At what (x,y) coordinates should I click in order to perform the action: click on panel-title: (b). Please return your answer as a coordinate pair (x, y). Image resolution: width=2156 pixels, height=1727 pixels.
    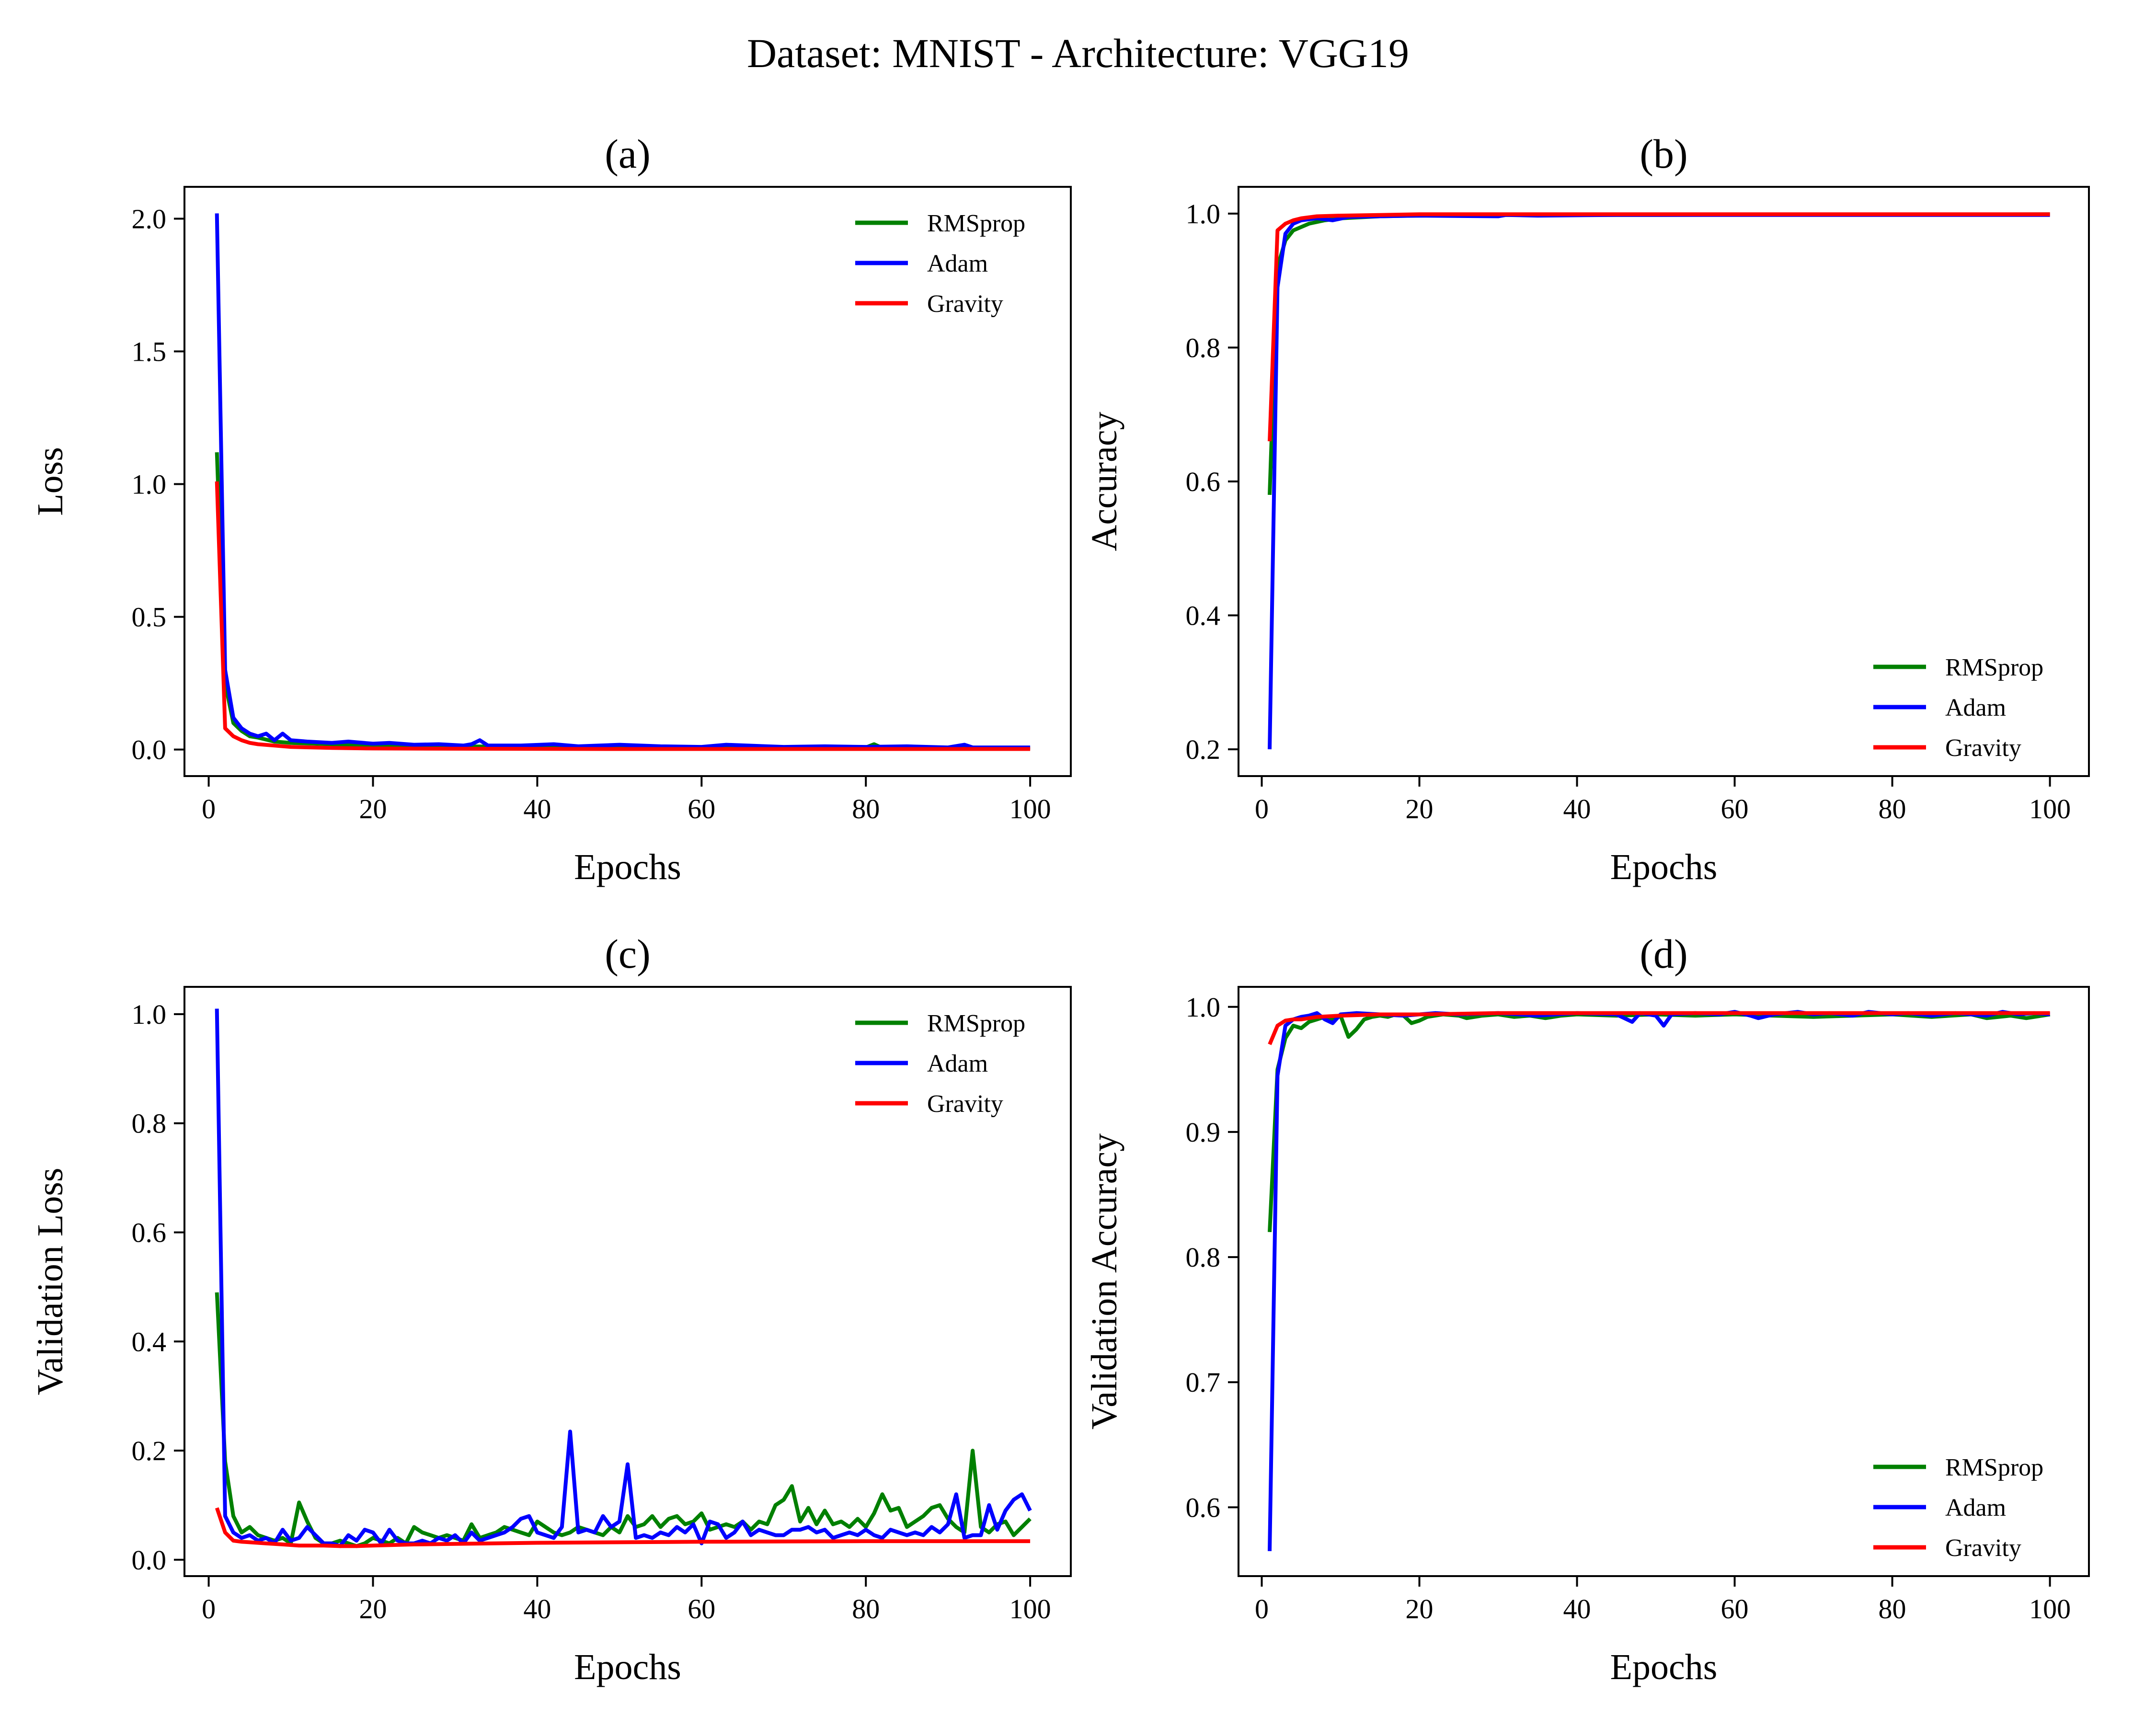
    Looking at the image, I should click on (1664, 154).